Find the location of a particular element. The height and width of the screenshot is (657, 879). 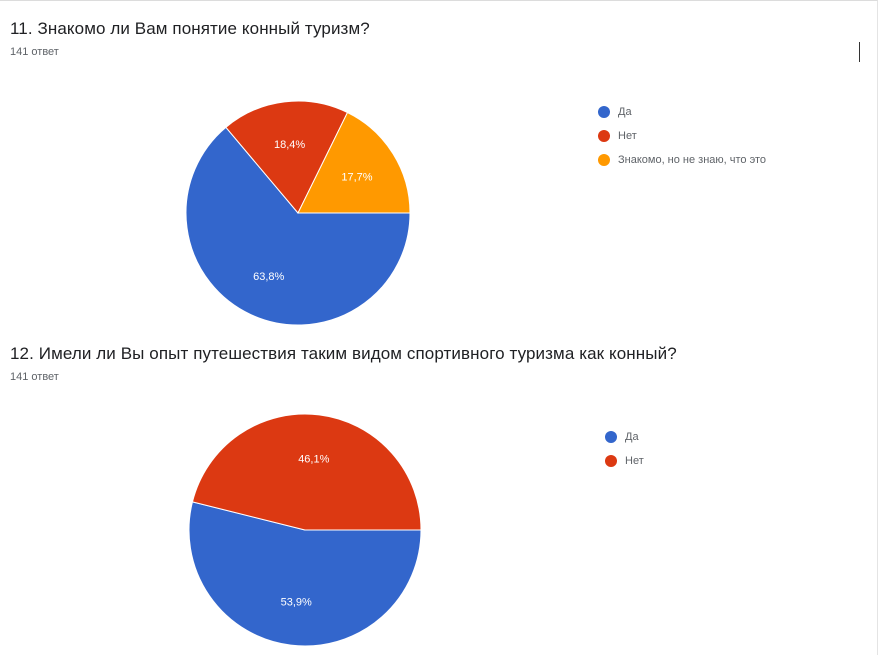

slice-label-1-0: 53,9% is located at coordinates (296, 602).